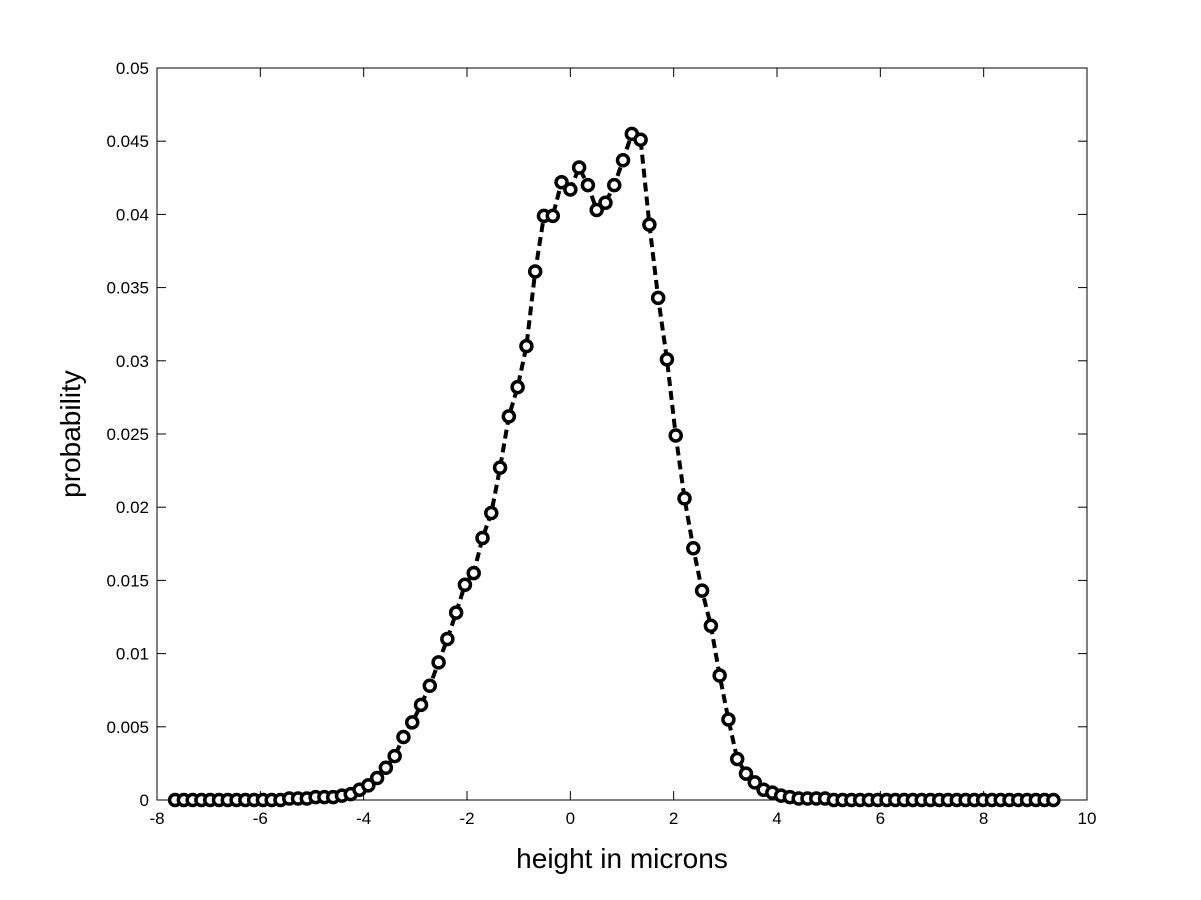 The height and width of the screenshot is (900, 1201). Describe the element at coordinates (880, 818) in the screenshot. I see `x-tick-label: 6` at that location.